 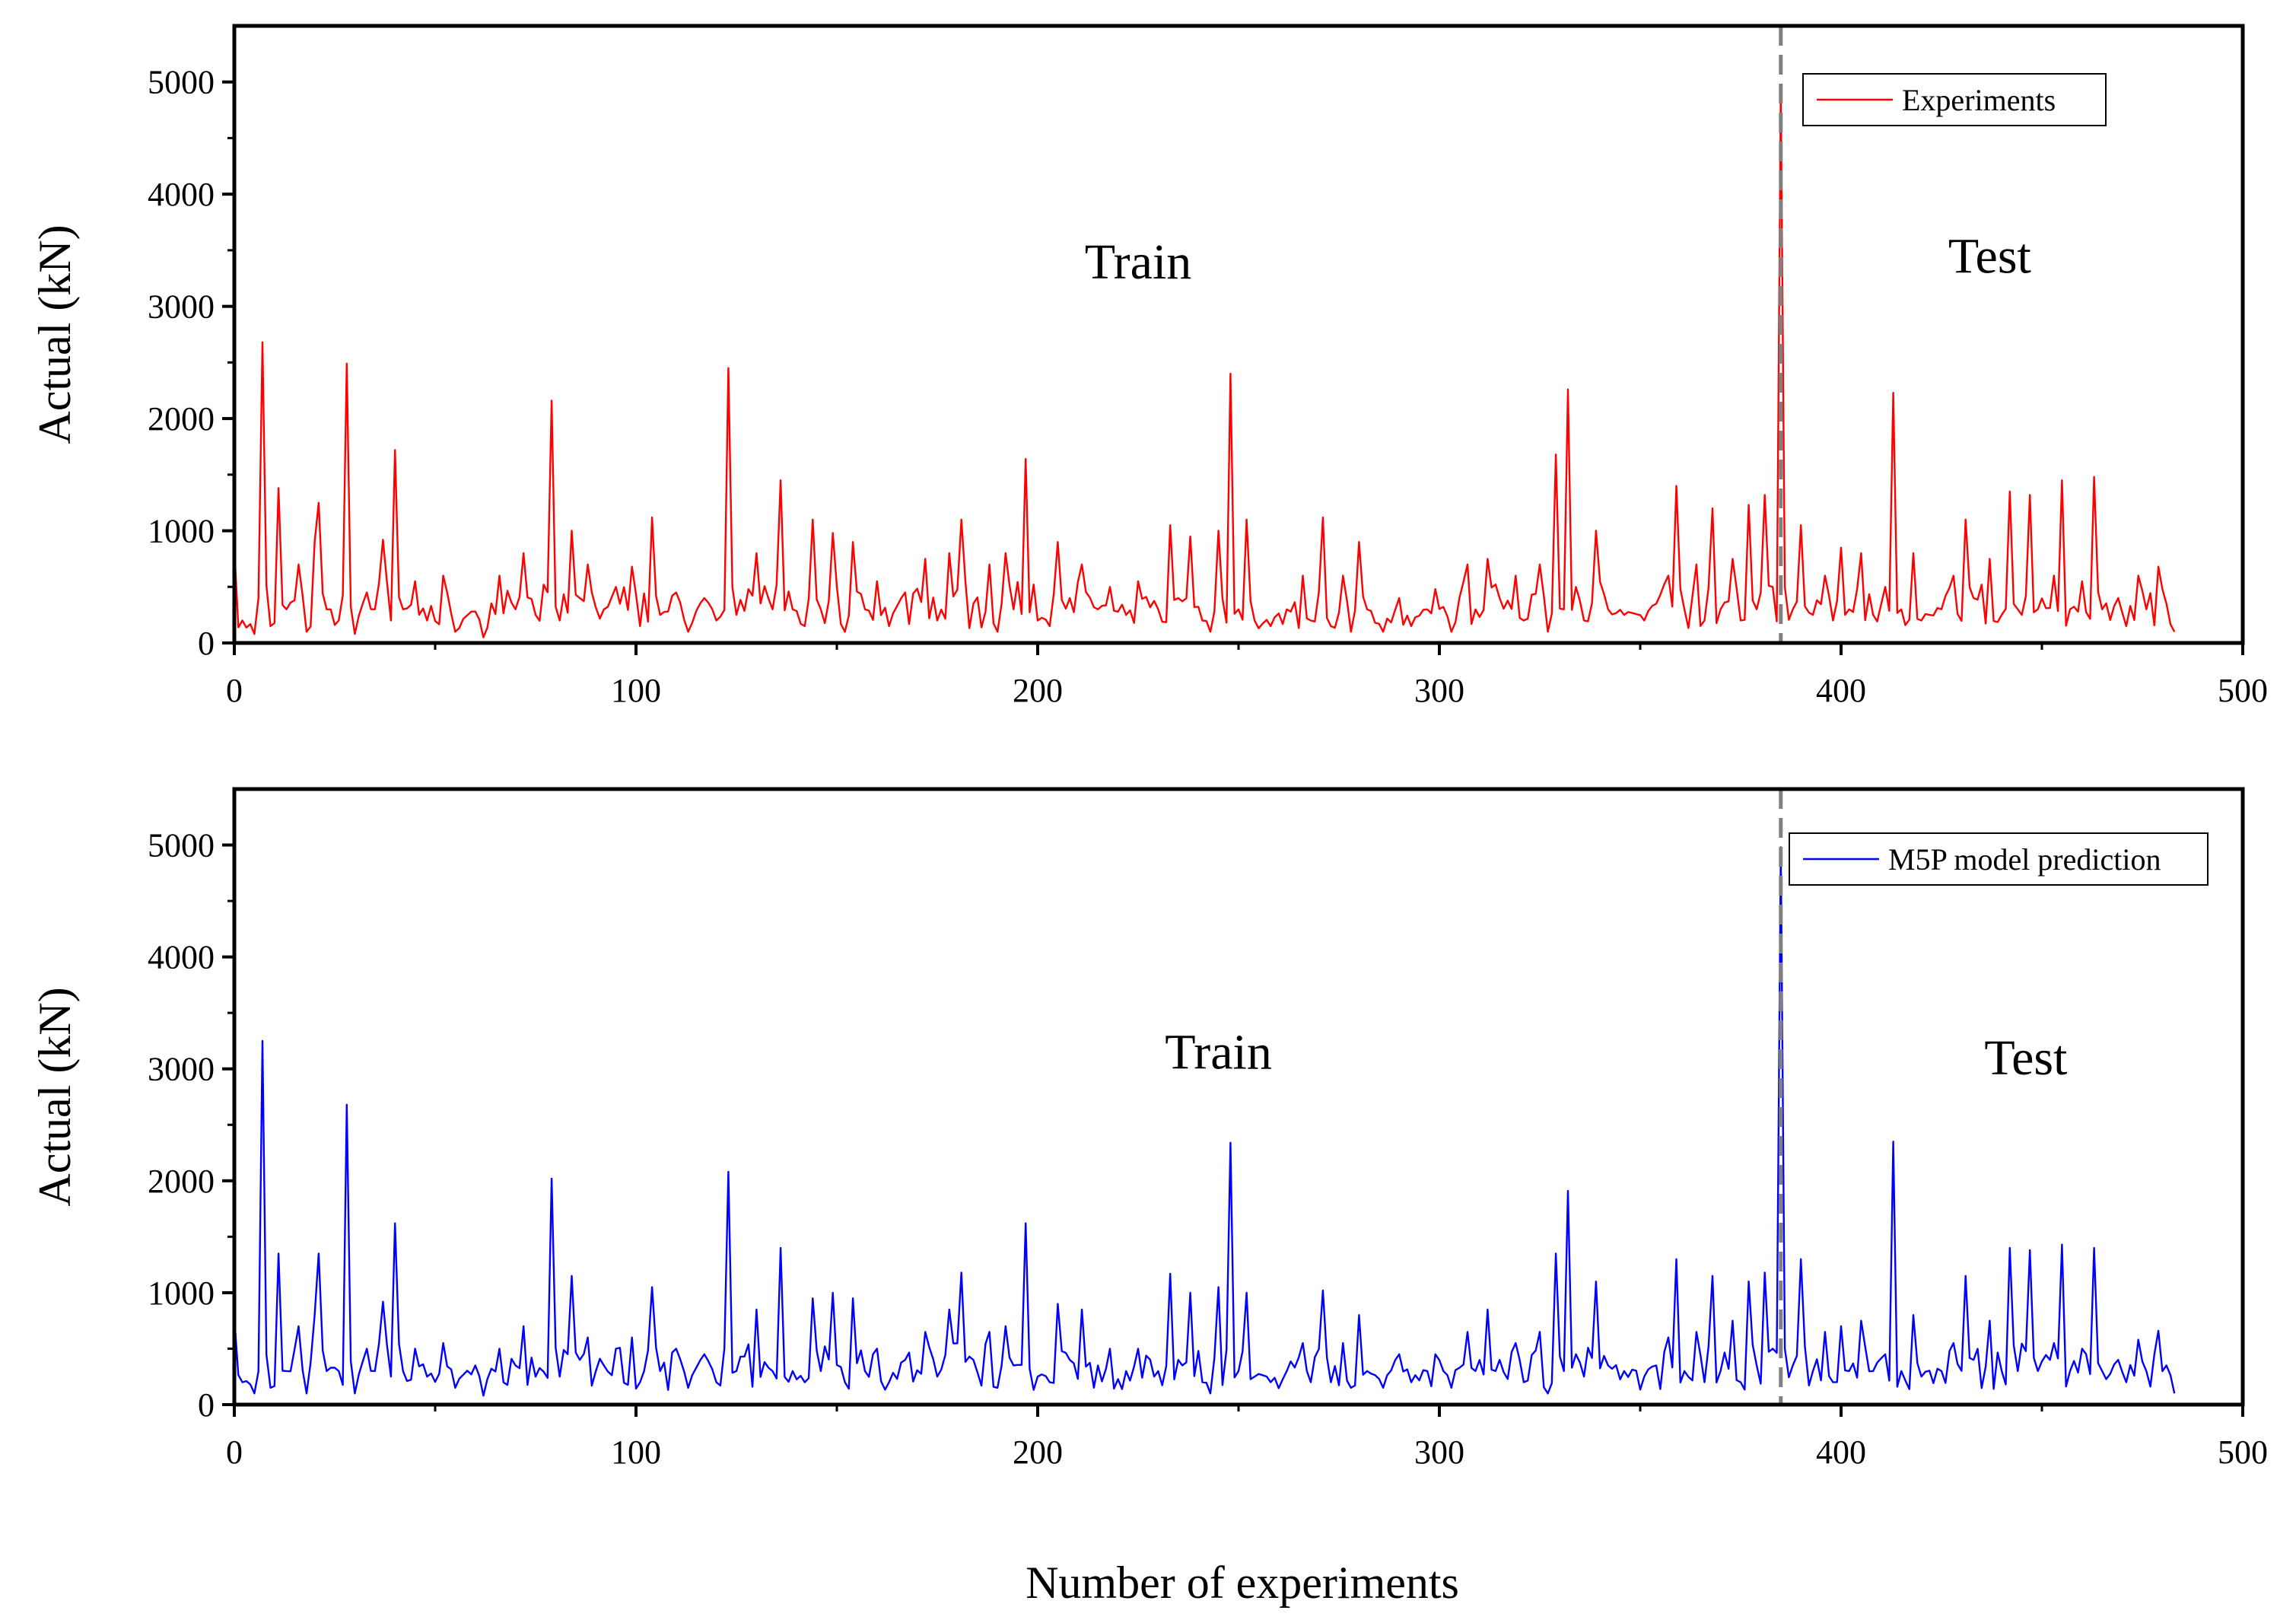 I want to click on top-y-tick-label: 3000, so click(x=182, y=307).